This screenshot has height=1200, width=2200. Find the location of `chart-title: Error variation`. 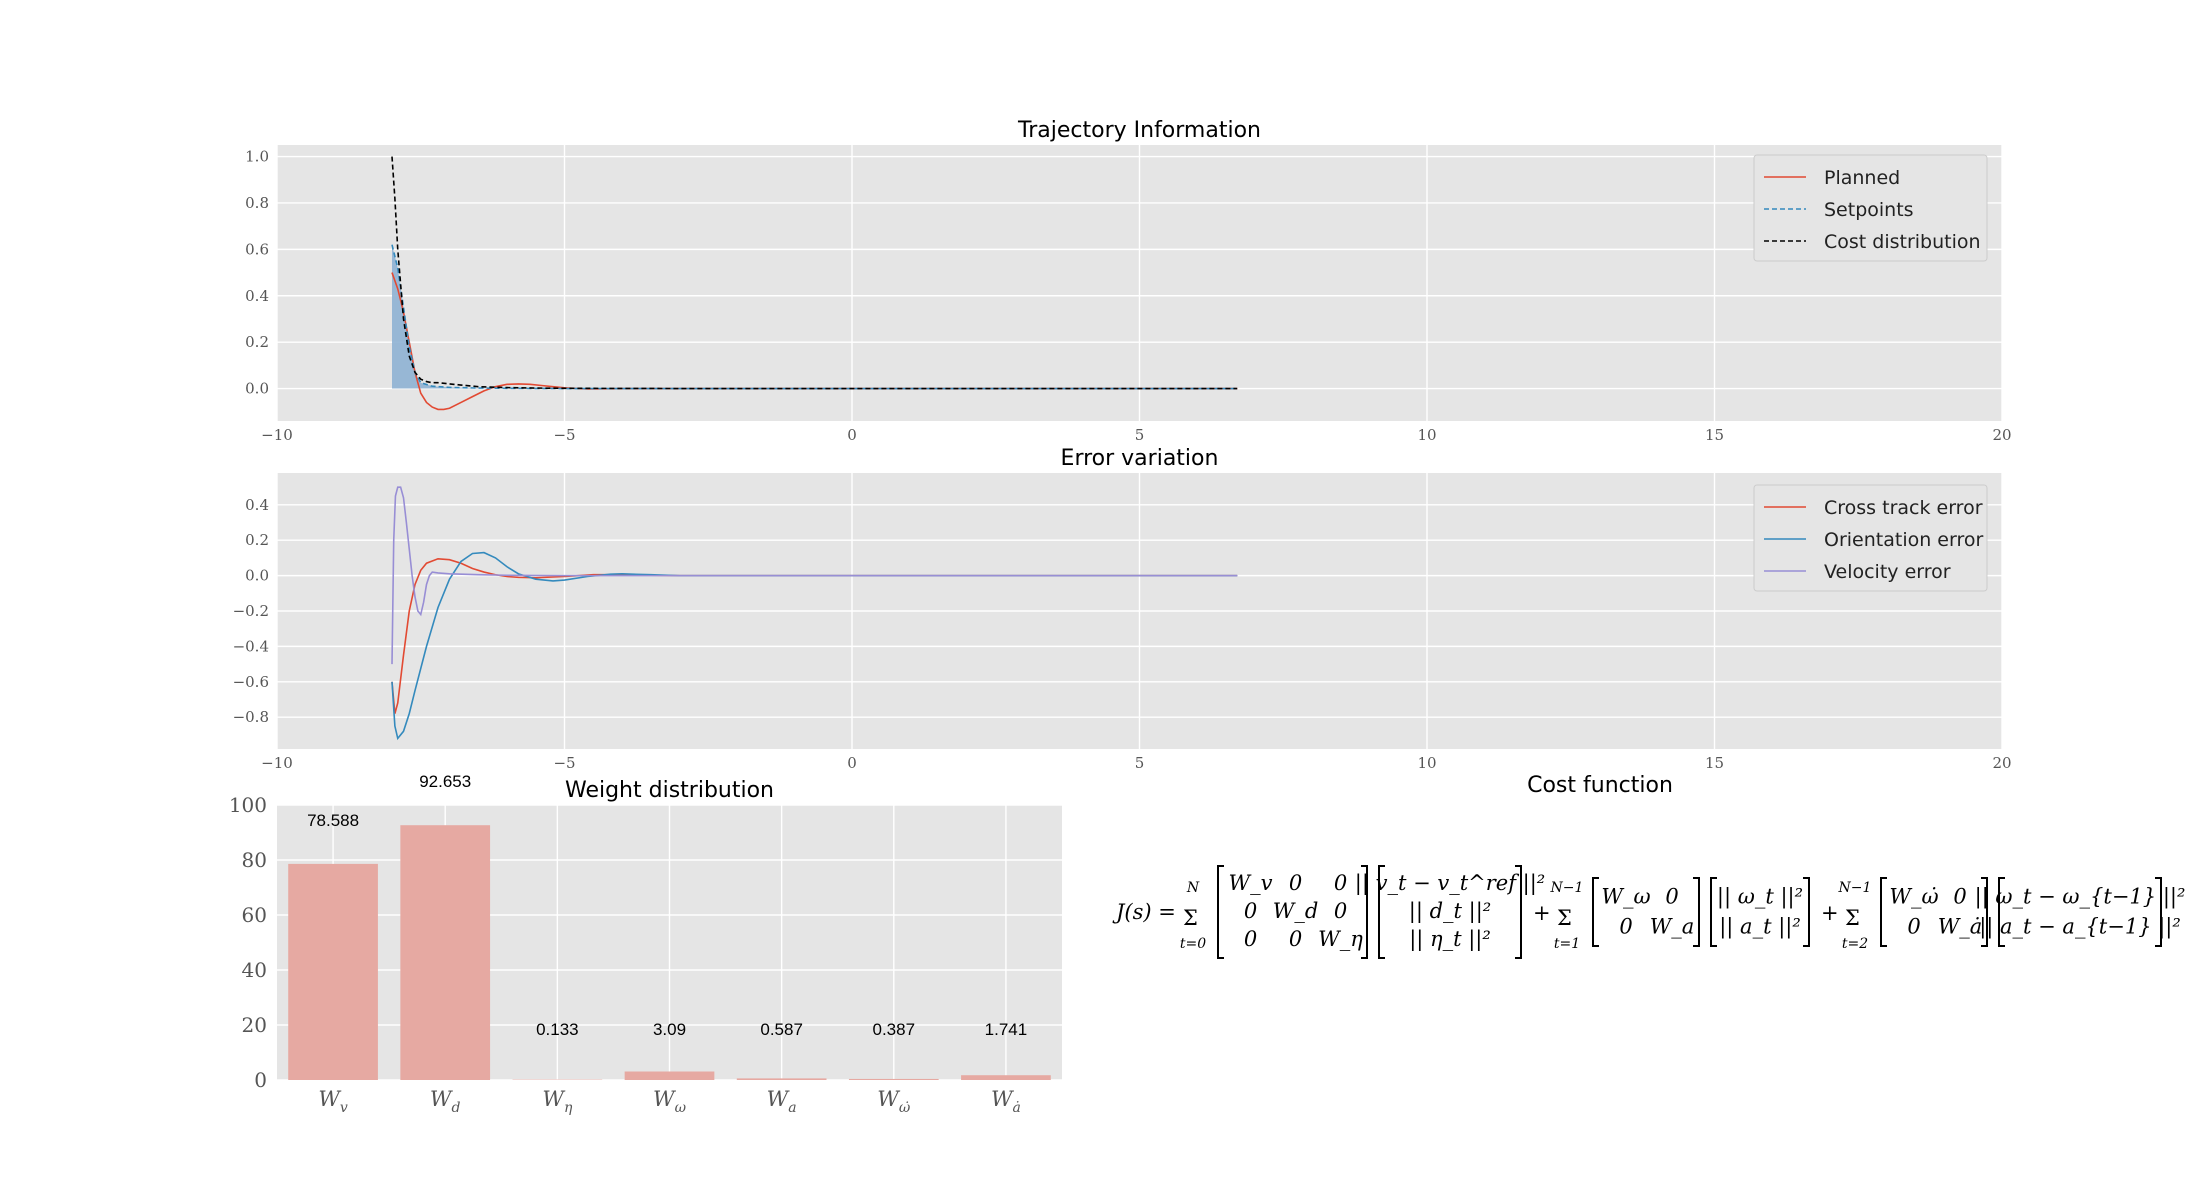

chart-title: Error variation is located at coordinates (1140, 458).